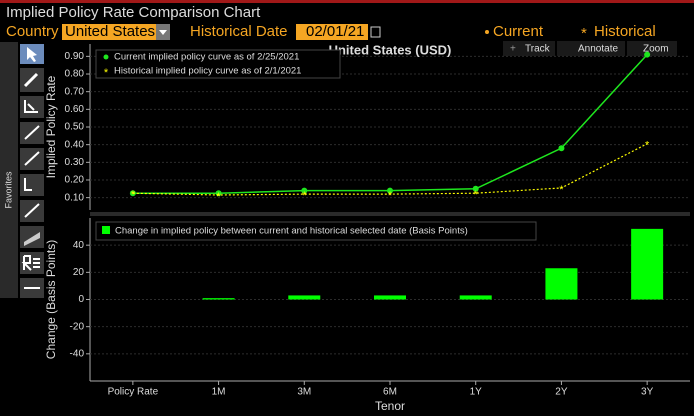 The image size is (694, 416). What do you see at coordinates (656, 49) in the screenshot?
I see `zoom-label: Zoom` at bounding box center [656, 49].